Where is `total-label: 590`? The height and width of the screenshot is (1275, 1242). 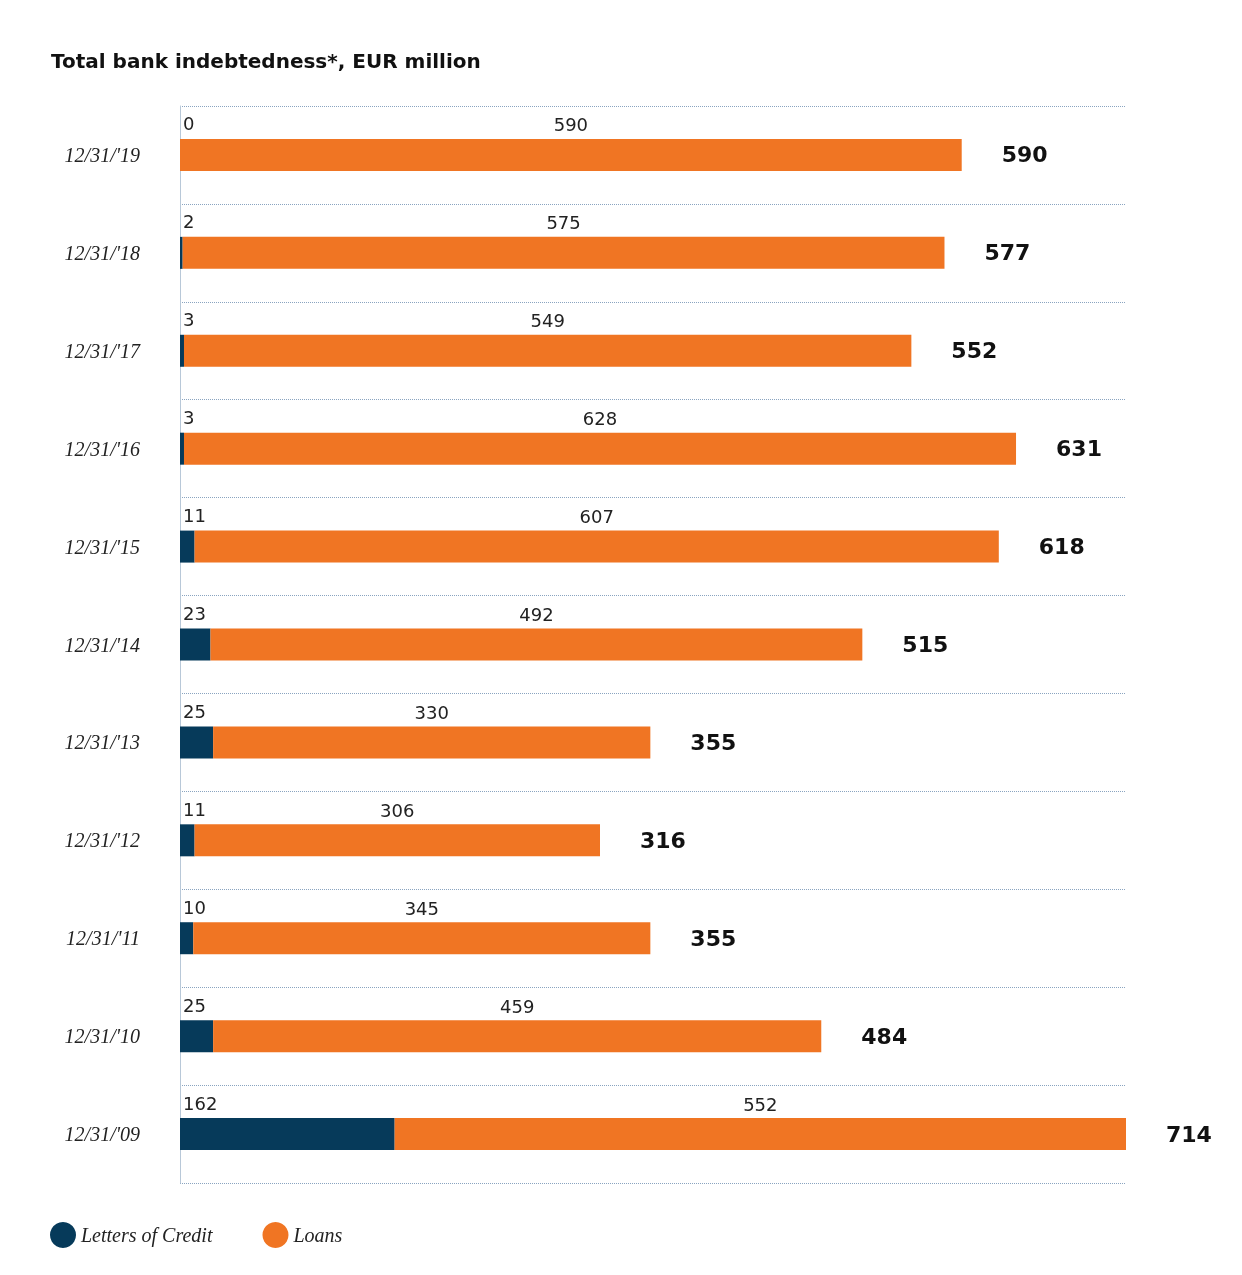 total-label: 590 is located at coordinates (571, 125).